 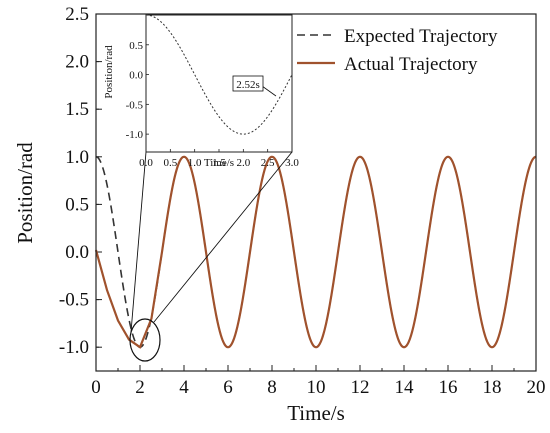 I want to click on inset-annotation-text: 2.52s, so click(x=248, y=85).